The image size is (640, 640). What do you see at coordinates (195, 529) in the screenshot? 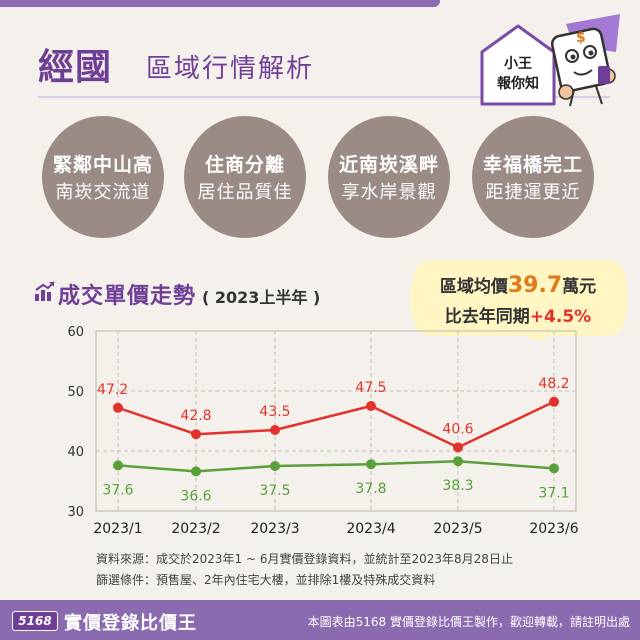
I see `x-tick-label: 2023/2` at bounding box center [195, 529].